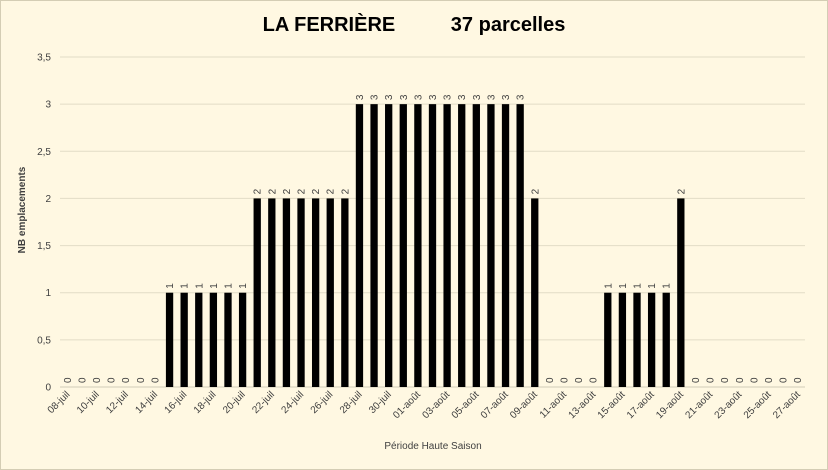 This screenshot has width=828, height=470. What do you see at coordinates (48, 105) in the screenshot?
I see `y-tick-label: 3` at bounding box center [48, 105].